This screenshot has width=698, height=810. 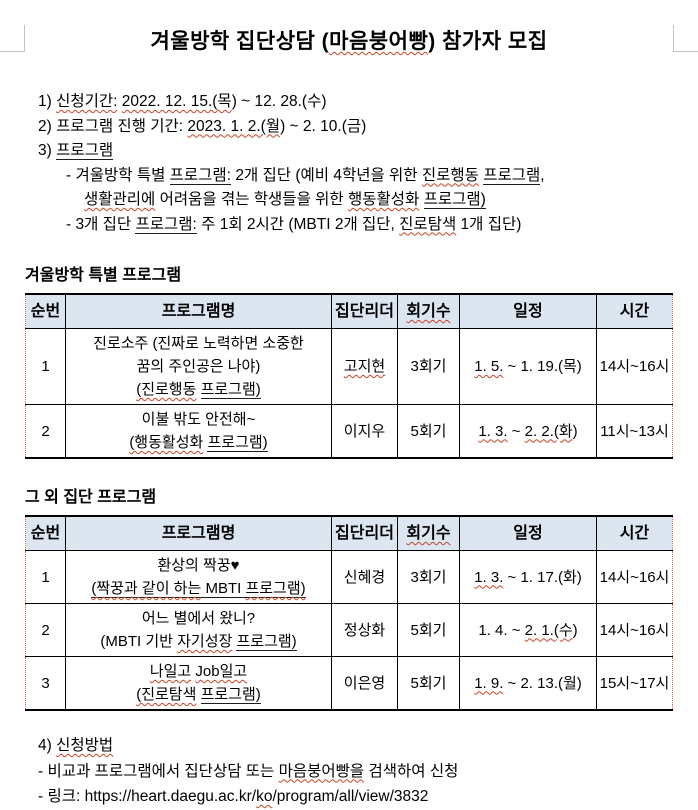 I want to click on text-run: ), so click(x=575, y=630).